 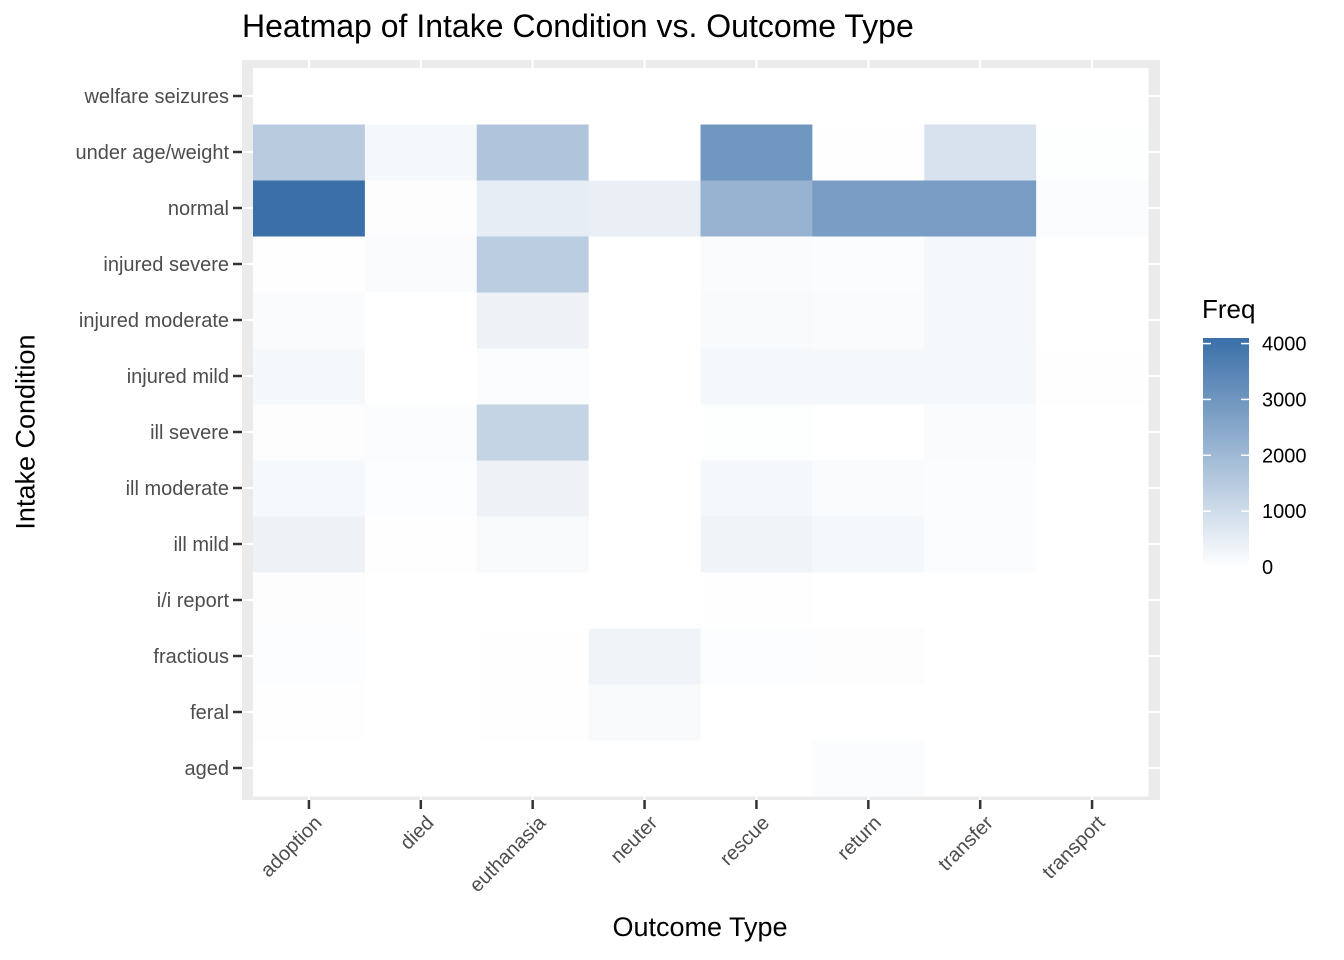 What do you see at coordinates (154, 321) in the screenshot?
I see `y-tick-label: injured moderate` at bounding box center [154, 321].